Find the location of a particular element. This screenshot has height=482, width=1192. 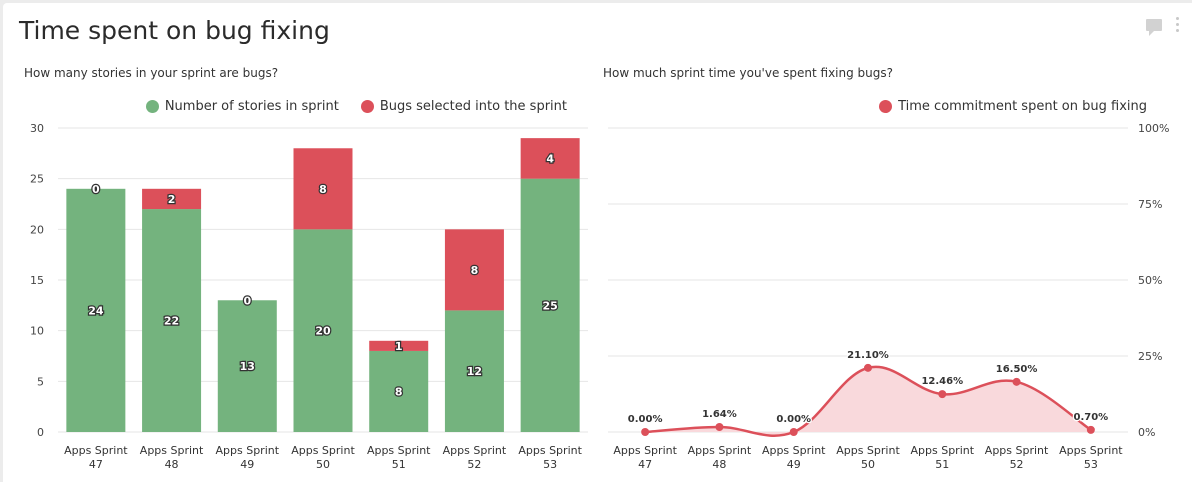

y-tick-label: 0 is located at coordinates (40, 432).